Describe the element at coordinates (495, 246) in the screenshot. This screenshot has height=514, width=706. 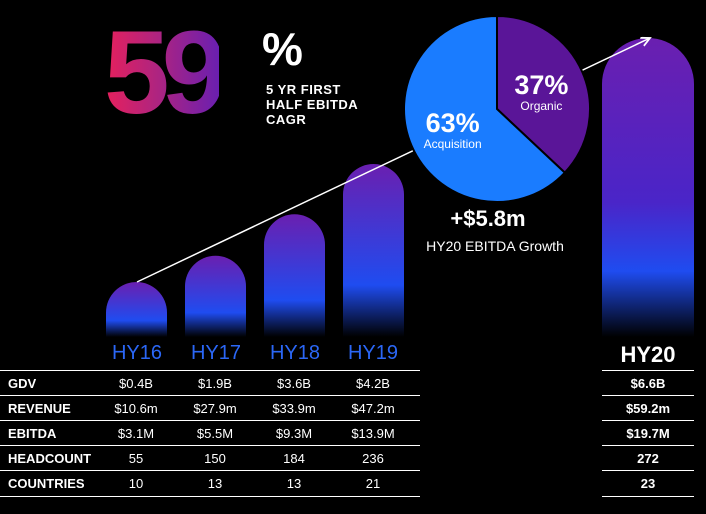
I see `growth-label: HY20 EBITDA Growth` at that location.